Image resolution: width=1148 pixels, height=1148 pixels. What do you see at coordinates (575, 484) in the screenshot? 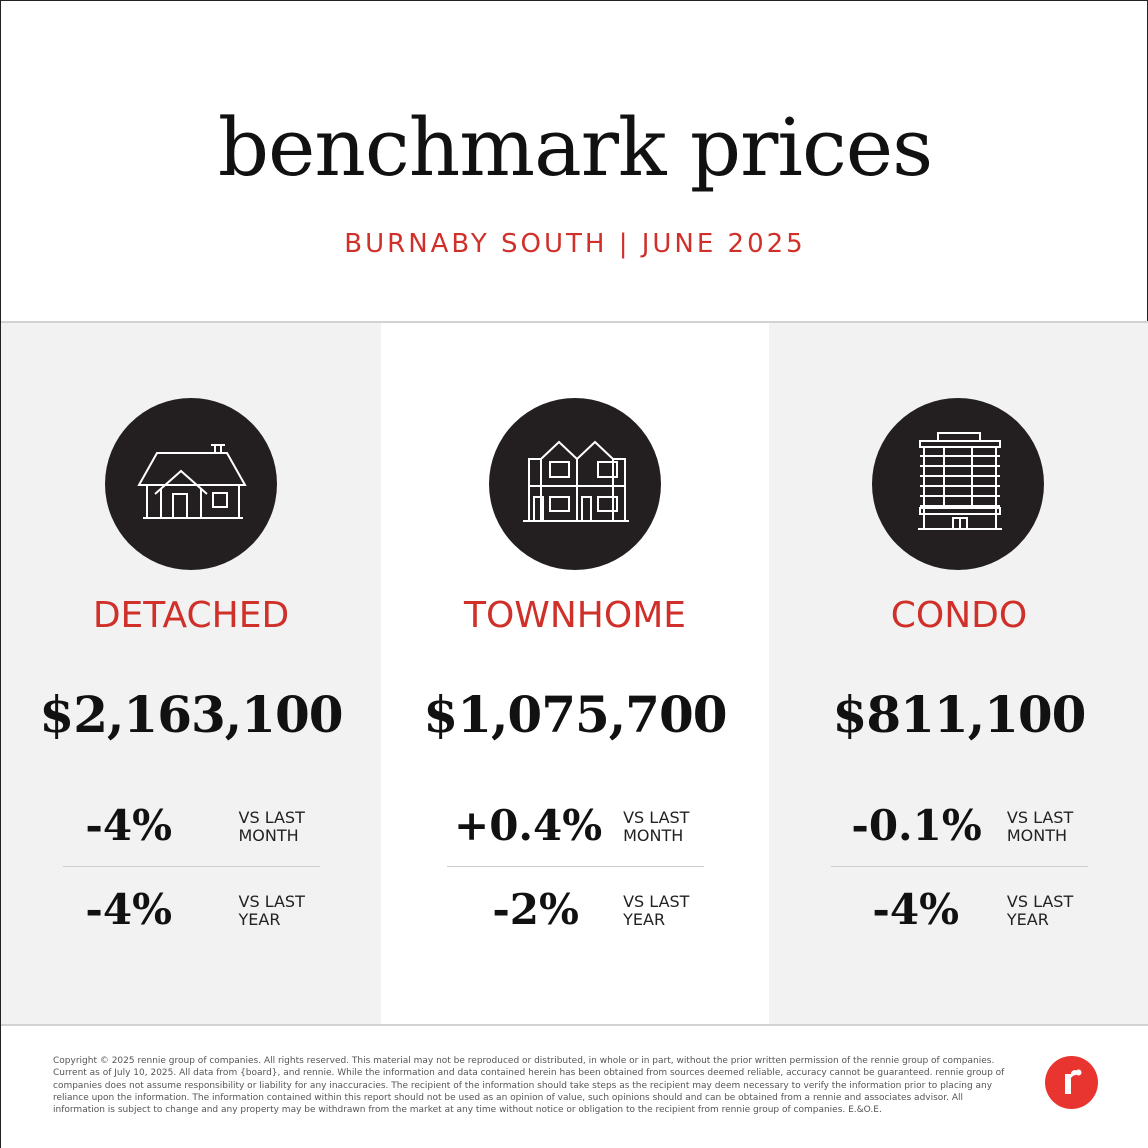
I see `townhome-icon` at bounding box center [575, 484].